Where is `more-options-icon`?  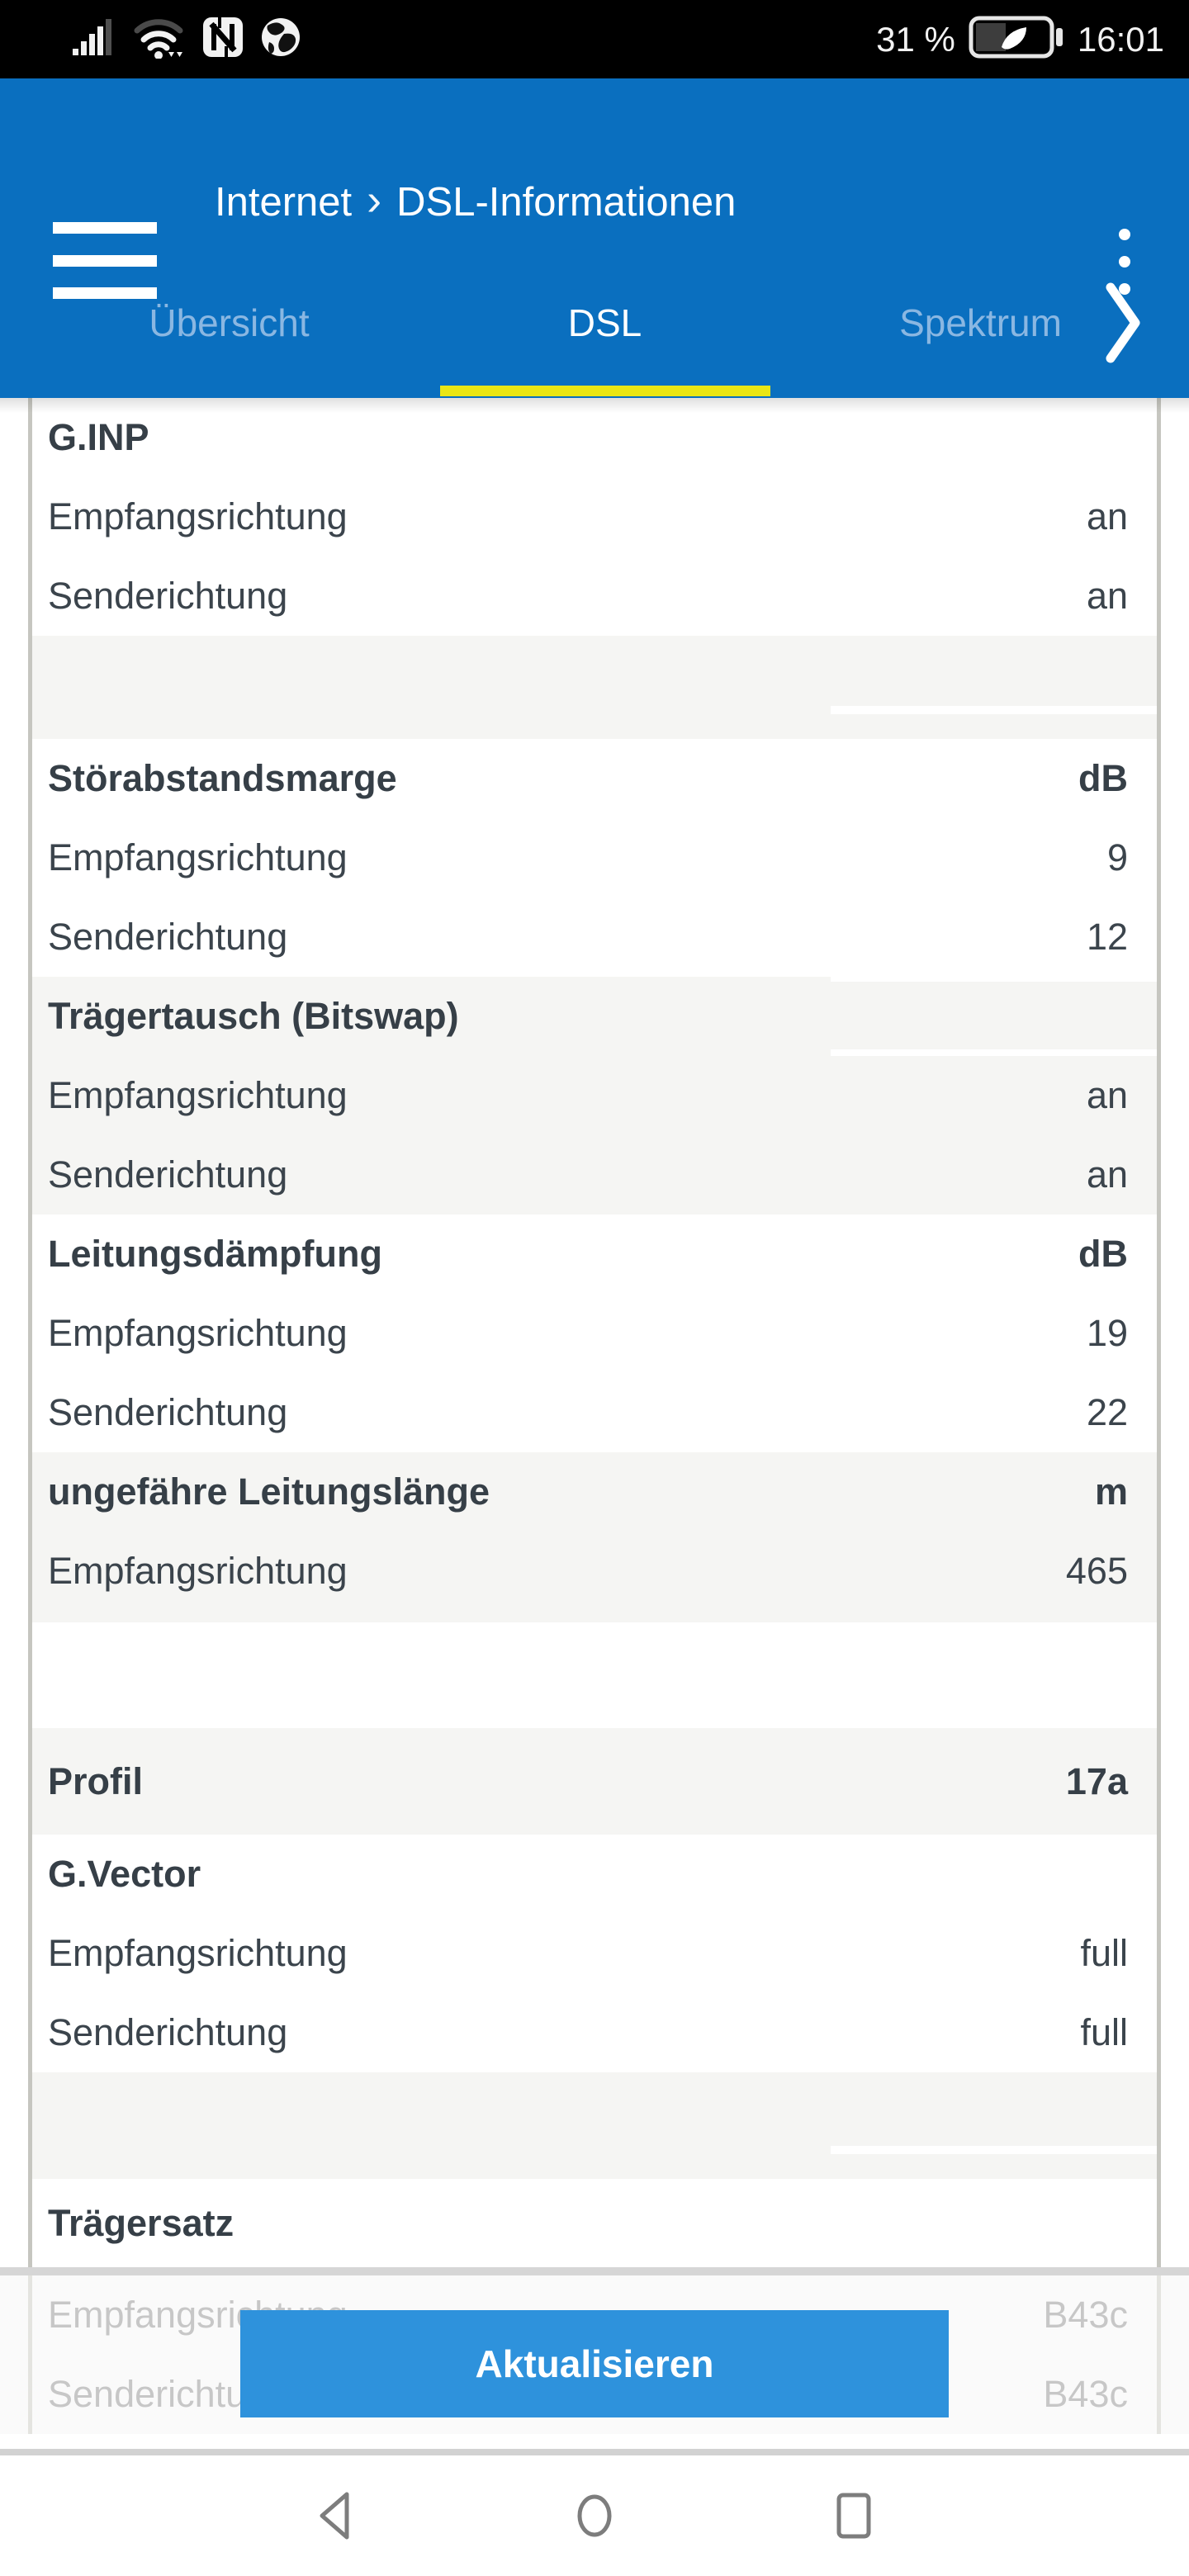
more-options-icon is located at coordinates (1124, 262).